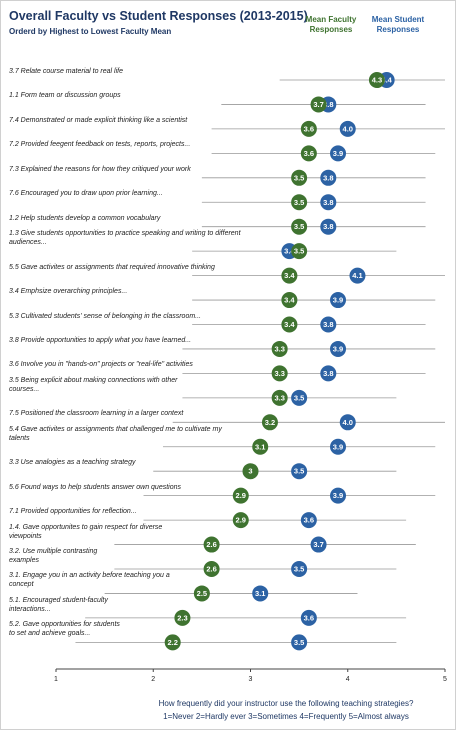 The image size is (456, 730). Describe the element at coordinates (348, 679) in the screenshot. I see `x-tick-label: 4` at that location.